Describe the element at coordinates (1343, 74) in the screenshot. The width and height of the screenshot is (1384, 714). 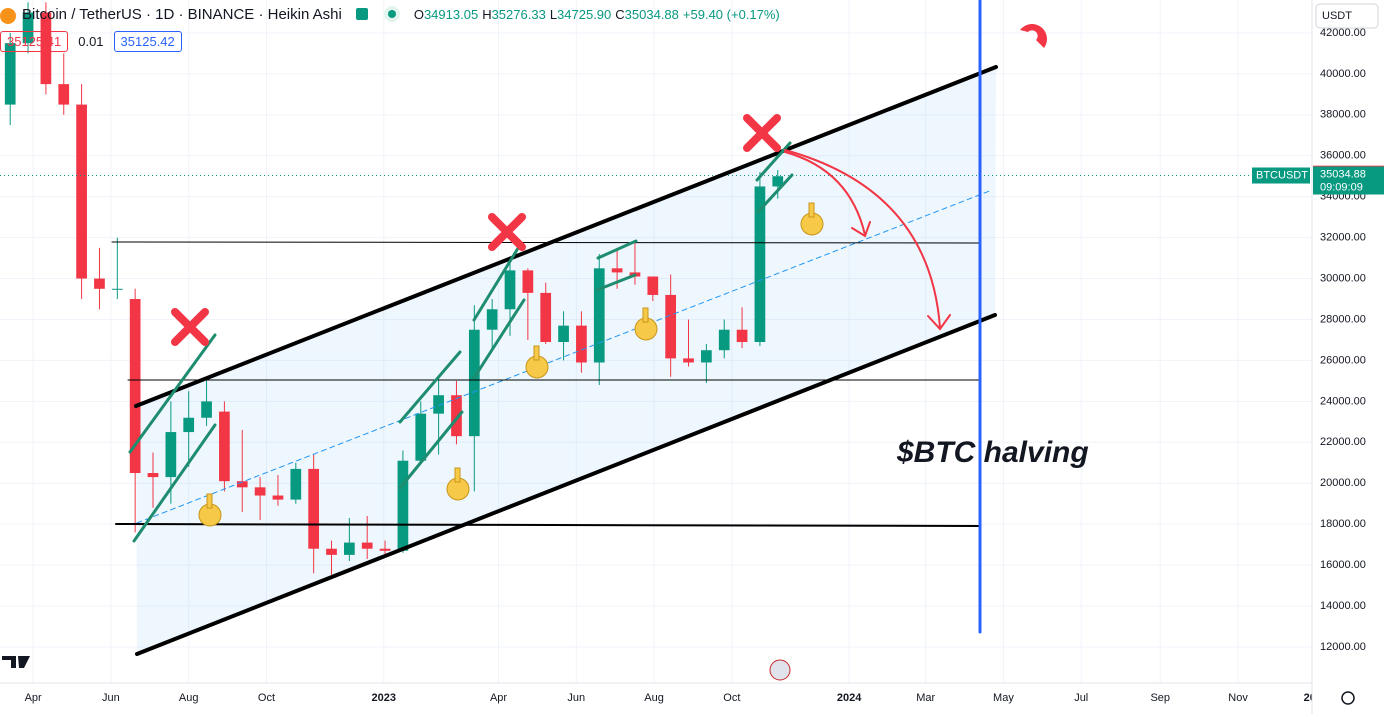
I see `y-tick-label: 40000.00` at that location.